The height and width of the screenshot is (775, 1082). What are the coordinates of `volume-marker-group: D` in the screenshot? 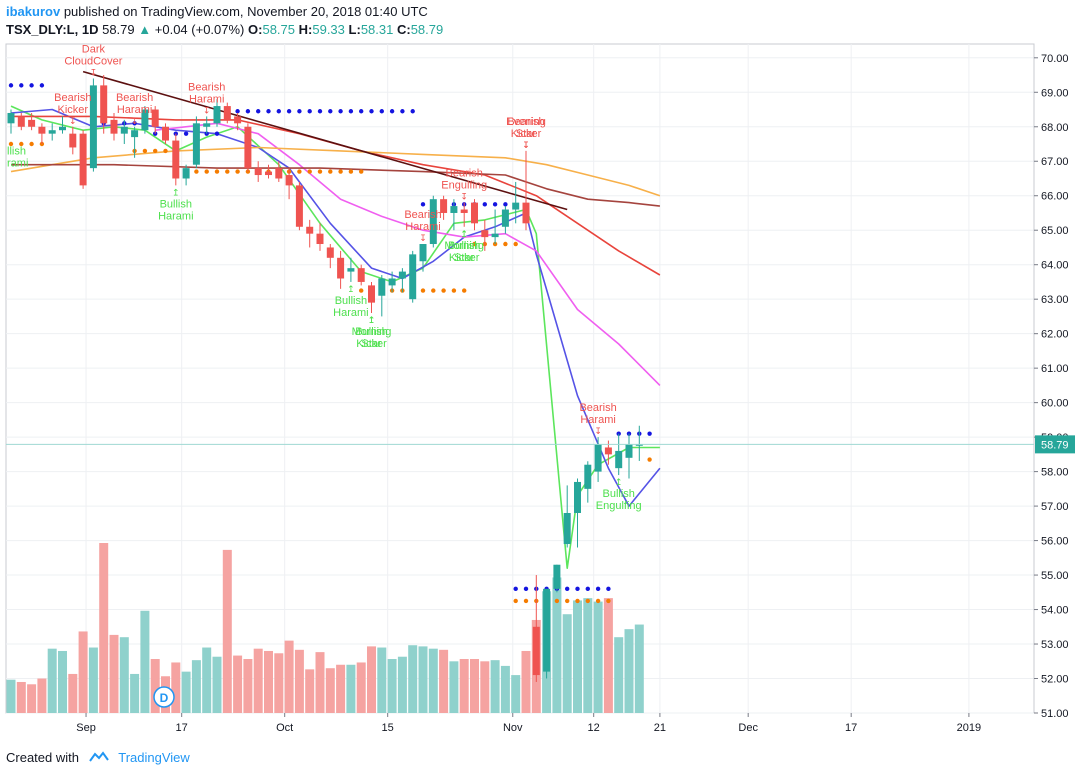 It's located at (164, 697).